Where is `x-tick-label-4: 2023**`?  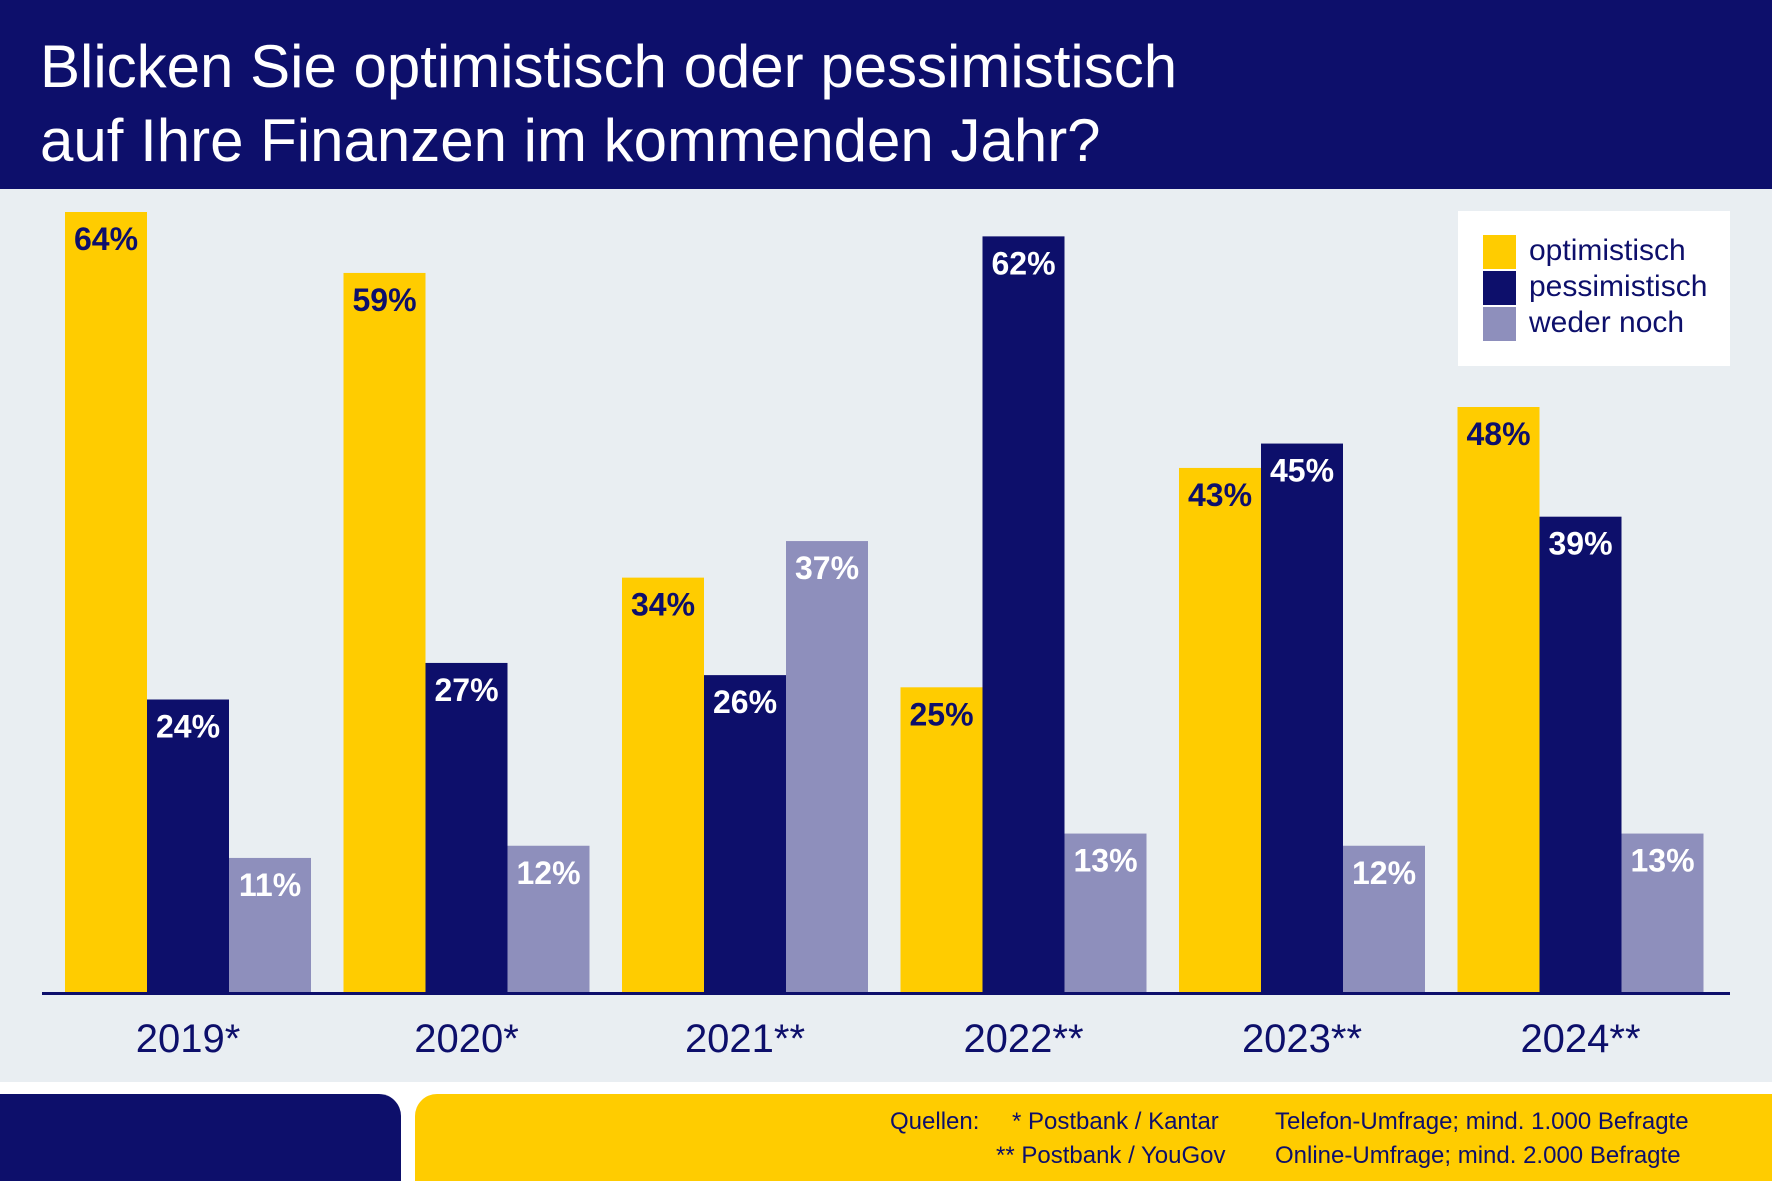 x-tick-label-4: 2023** is located at coordinates (1302, 1039).